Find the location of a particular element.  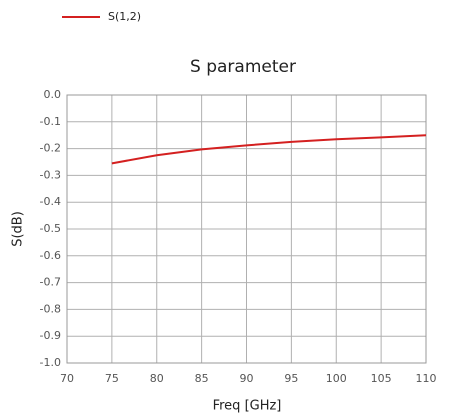

x-tick-label: 100 is located at coordinates (336, 378).